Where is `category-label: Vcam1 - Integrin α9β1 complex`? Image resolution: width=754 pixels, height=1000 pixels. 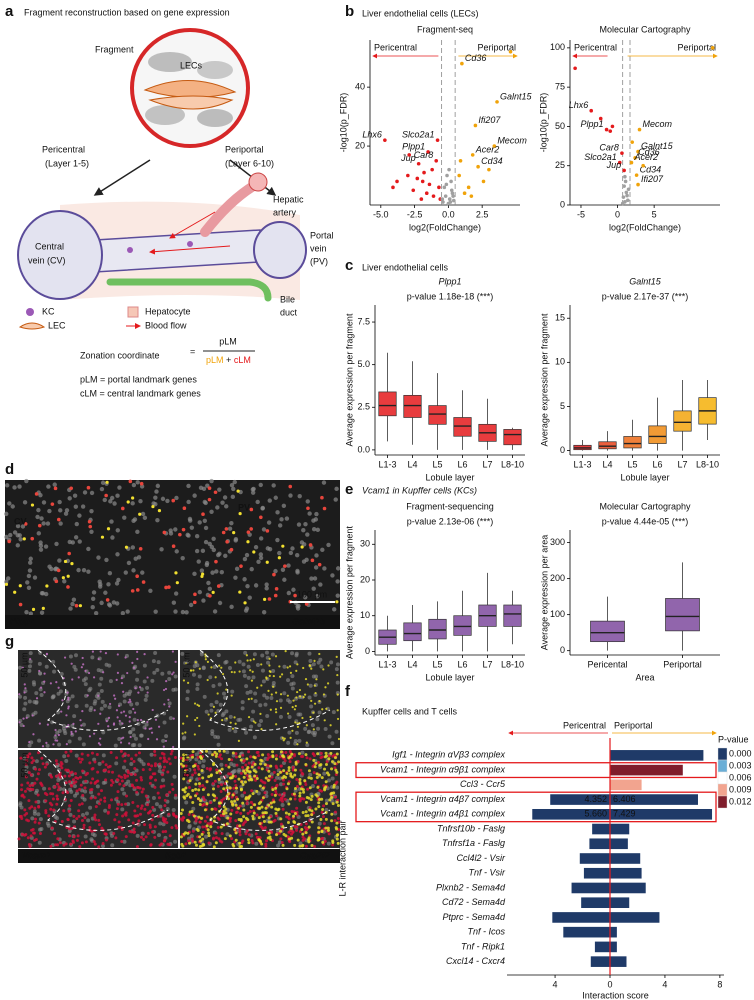 category-label: Vcam1 - Integrin α9β1 complex is located at coordinates (442, 769).